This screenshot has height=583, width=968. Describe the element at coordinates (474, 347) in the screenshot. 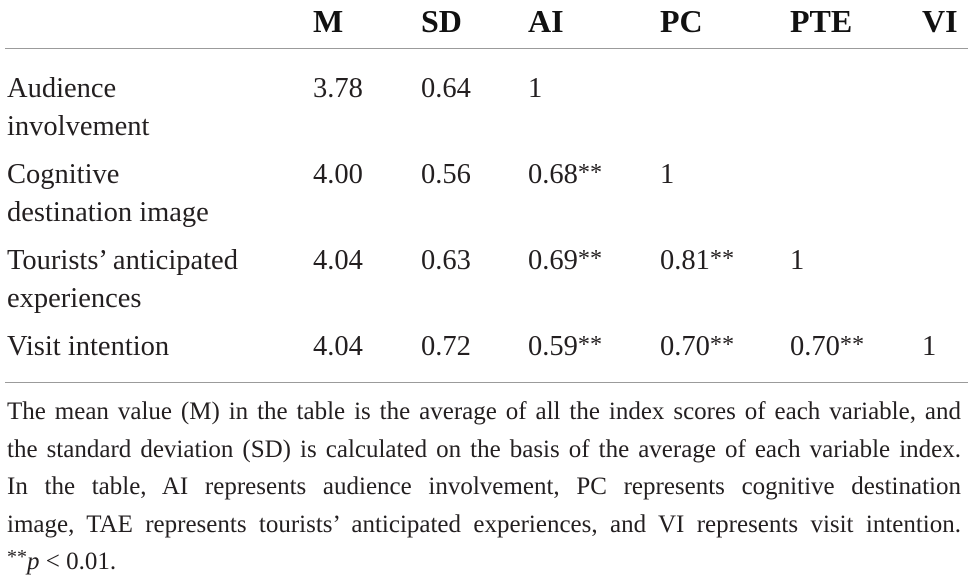

I see `cell-sd: 0.72` at that location.